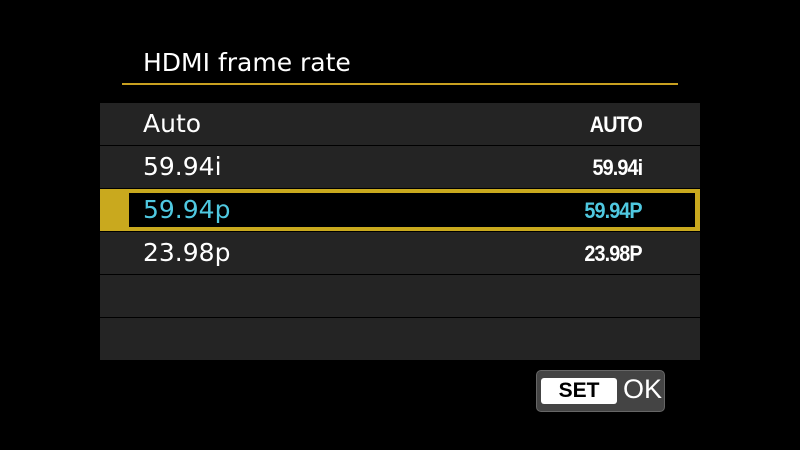  Describe the element at coordinates (400, 84) in the screenshot. I see `title-divider` at that location.